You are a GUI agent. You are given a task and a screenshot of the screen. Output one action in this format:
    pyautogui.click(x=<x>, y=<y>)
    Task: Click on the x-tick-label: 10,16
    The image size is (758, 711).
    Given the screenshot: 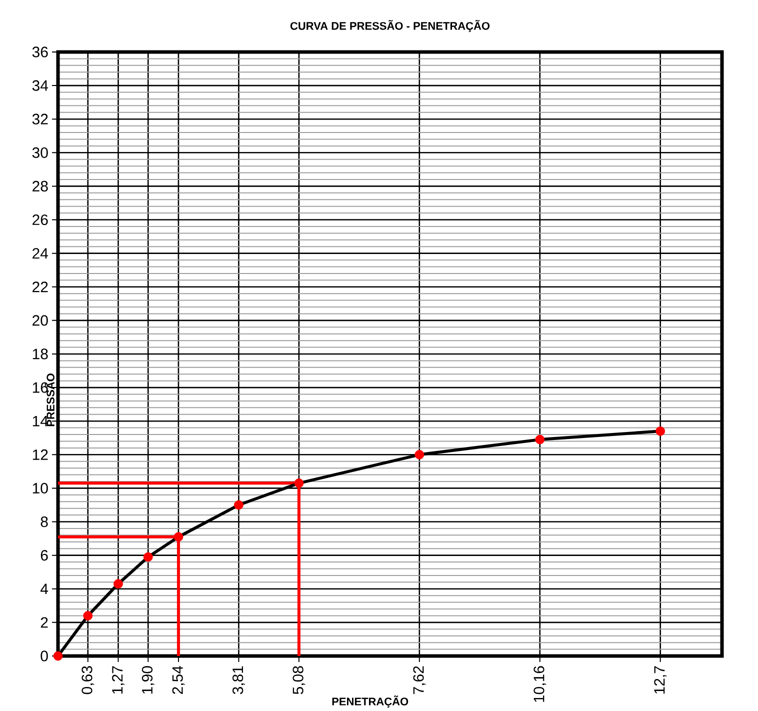 What is the action you would take?
    pyautogui.click(x=540, y=684)
    